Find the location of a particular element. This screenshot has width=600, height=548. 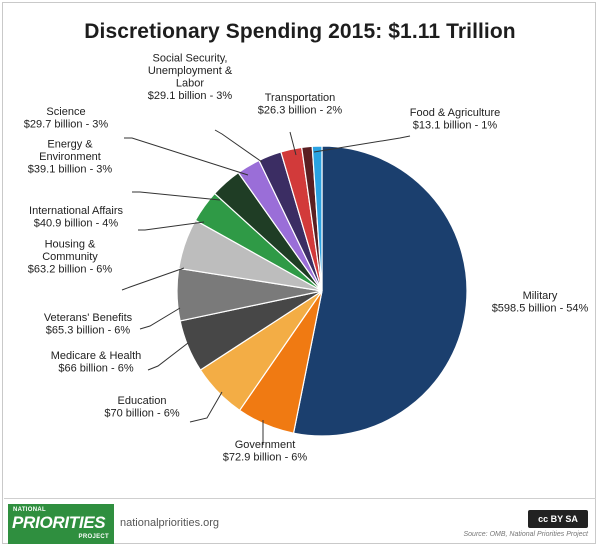

source-note: Source: OMB, National Priorities Project is located at coordinates (526, 534).